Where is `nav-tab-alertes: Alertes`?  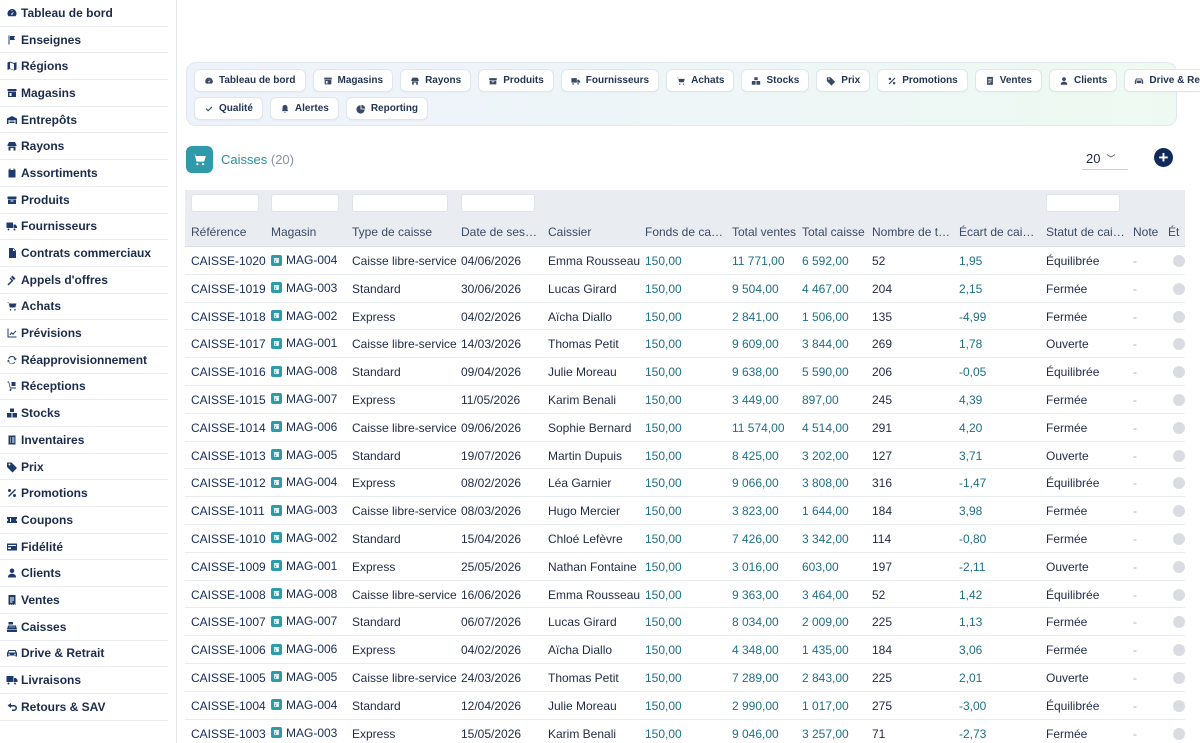
nav-tab-alertes: Alertes is located at coordinates (304, 108).